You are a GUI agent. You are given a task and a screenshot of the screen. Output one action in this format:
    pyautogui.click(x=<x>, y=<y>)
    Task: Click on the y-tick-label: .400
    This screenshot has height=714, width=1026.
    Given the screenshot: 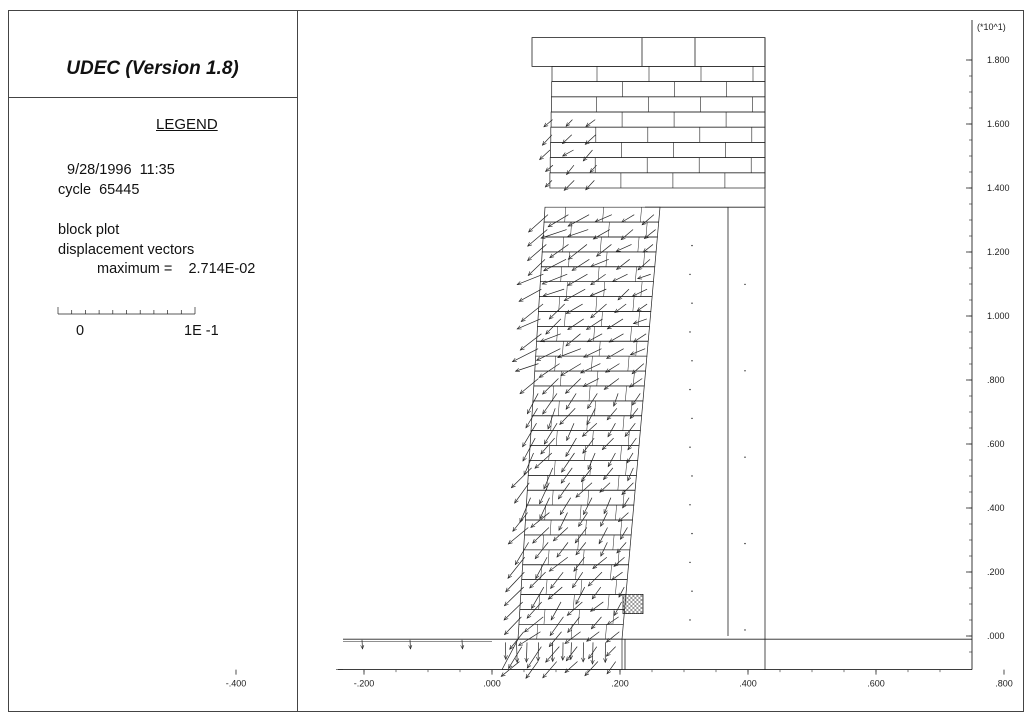 What is the action you would take?
    pyautogui.click(x=996, y=508)
    